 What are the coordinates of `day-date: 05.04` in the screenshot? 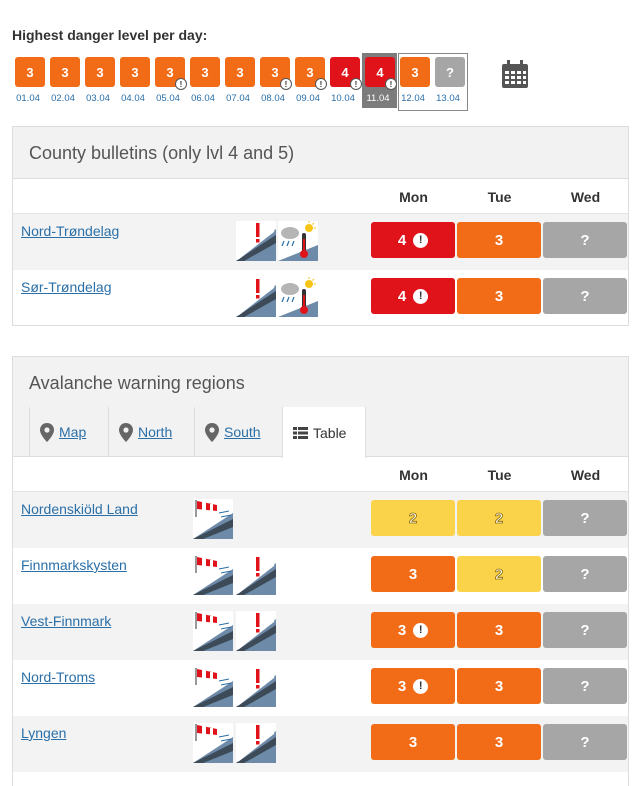 It's located at (168, 98).